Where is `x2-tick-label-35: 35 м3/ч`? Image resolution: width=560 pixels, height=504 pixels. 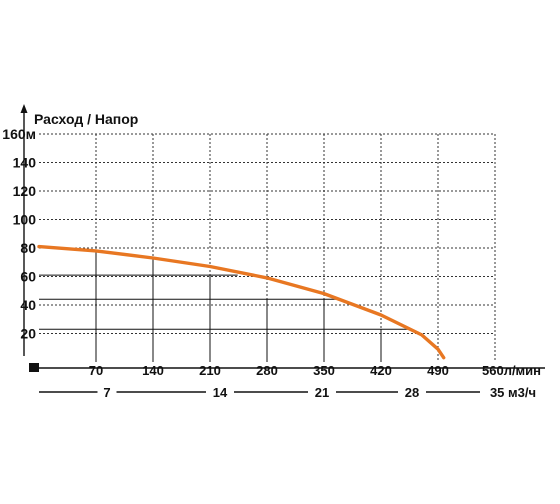
x2-tick-label-35: 35 м3/ч is located at coordinates (513, 392).